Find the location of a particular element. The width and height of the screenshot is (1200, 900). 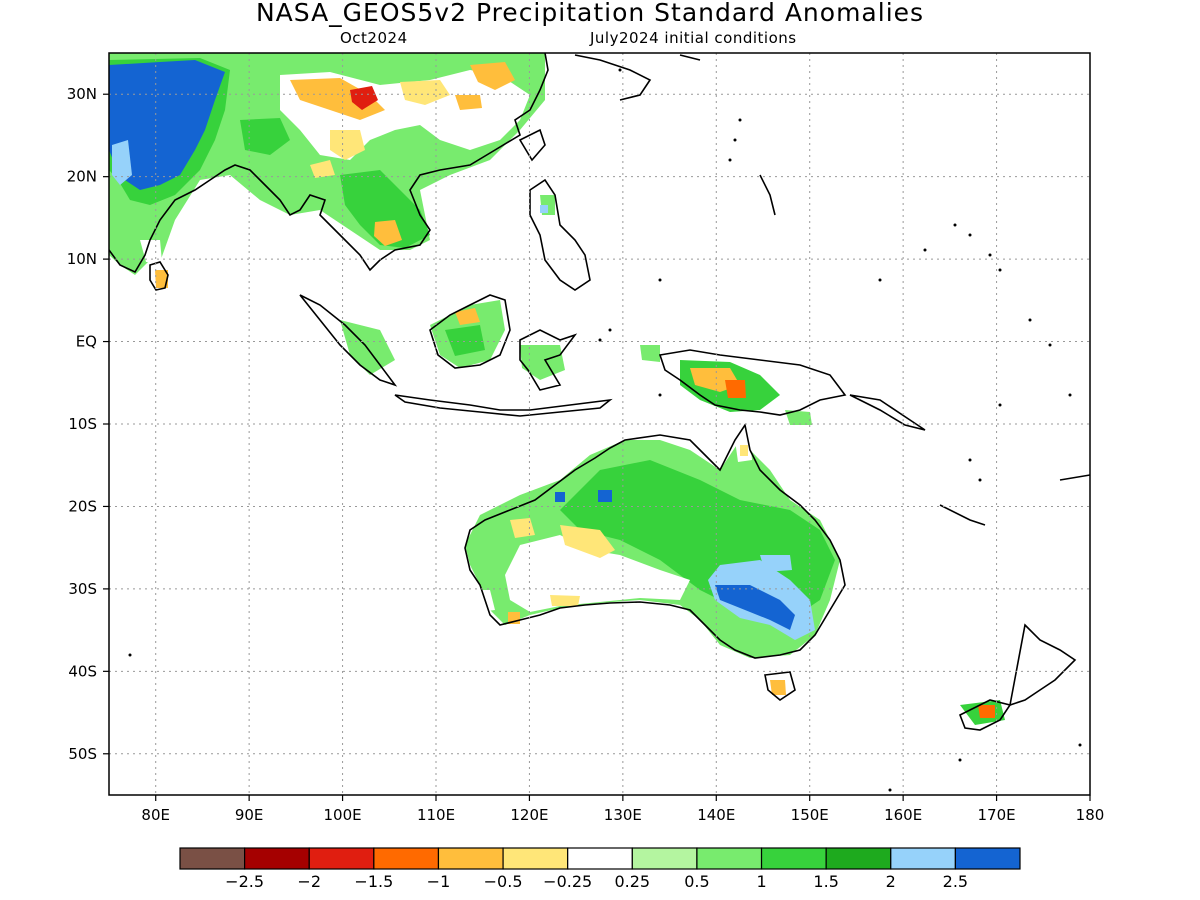

colorbar-label: −2 is located at coordinates (309, 881).